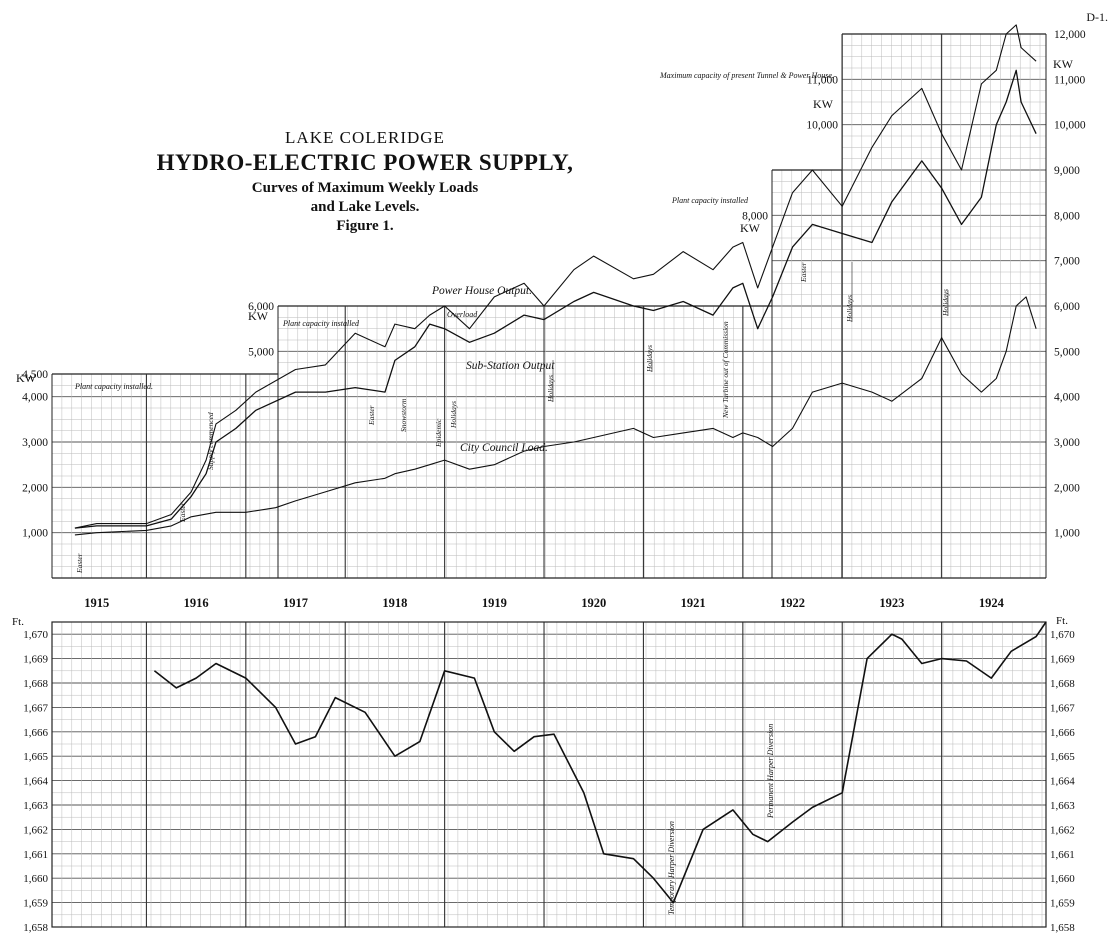 The image size is (1114, 945). Describe the element at coordinates (1070, 126) in the screenshot. I see `y-tick-label-right: 10,000` at that location.